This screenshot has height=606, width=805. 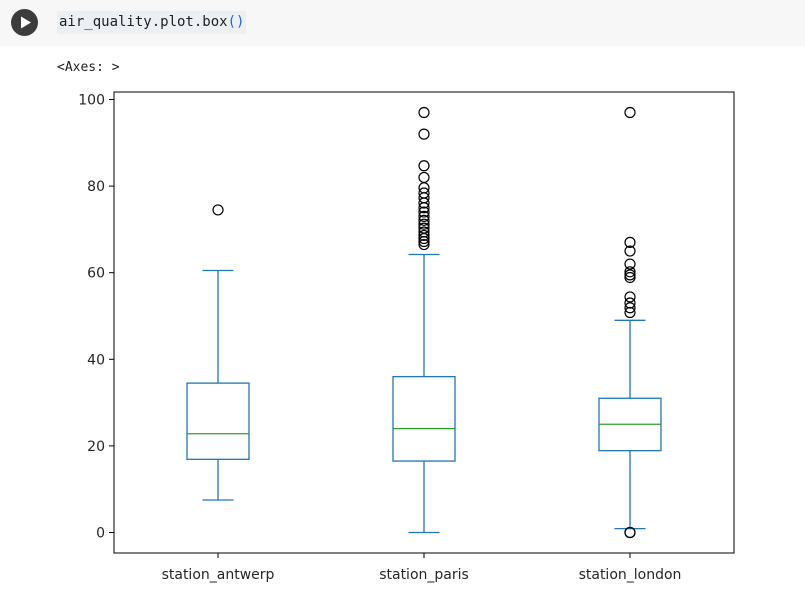 What do you see at coordinates (96, 187) in the screenshot?
I see `y-tick-label: 80` at bounding box center [96, 187].